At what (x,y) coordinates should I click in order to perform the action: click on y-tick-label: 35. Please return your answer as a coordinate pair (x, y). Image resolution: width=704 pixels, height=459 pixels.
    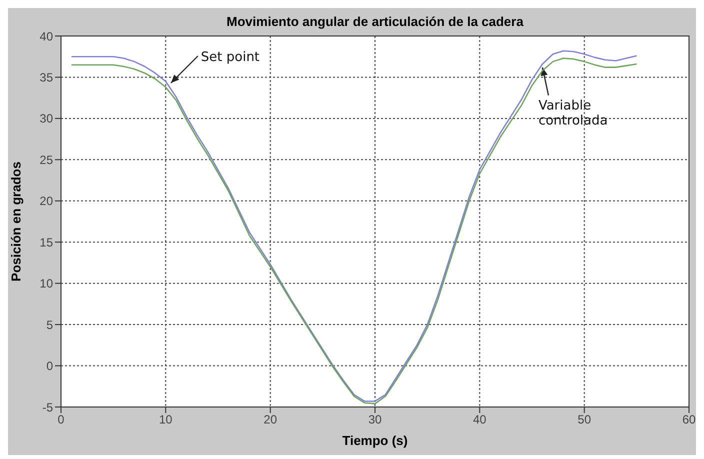
    Looking at the image, I should click on (47, 77).